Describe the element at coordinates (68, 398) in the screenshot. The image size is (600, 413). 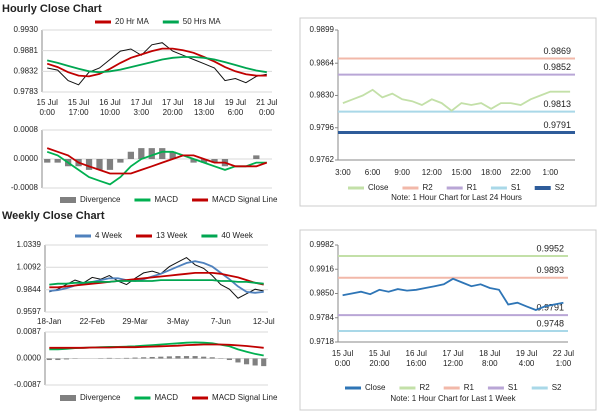
I see `legend-swatch` at that location.